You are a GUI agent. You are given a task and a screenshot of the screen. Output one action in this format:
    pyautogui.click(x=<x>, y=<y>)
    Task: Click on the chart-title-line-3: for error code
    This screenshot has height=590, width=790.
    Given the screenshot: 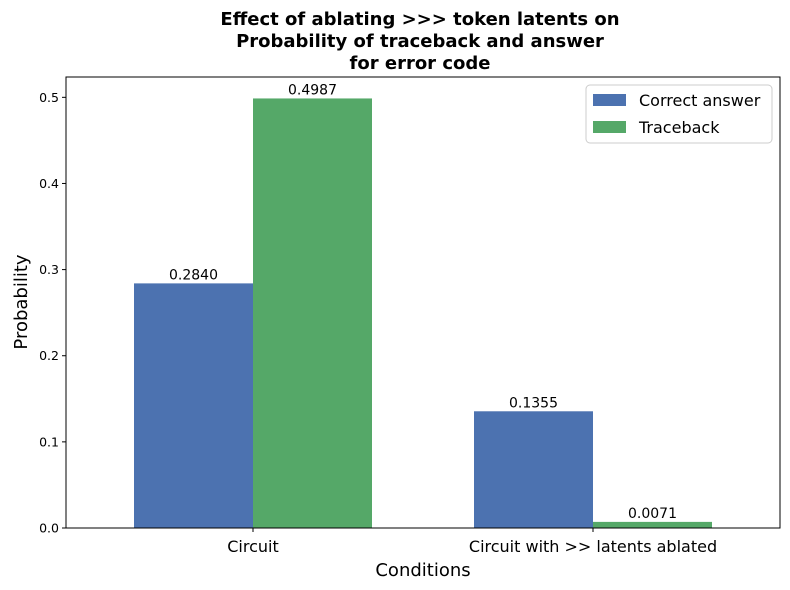 What is the action you would take?
    pyautogui.click(x=420, y=63)
    